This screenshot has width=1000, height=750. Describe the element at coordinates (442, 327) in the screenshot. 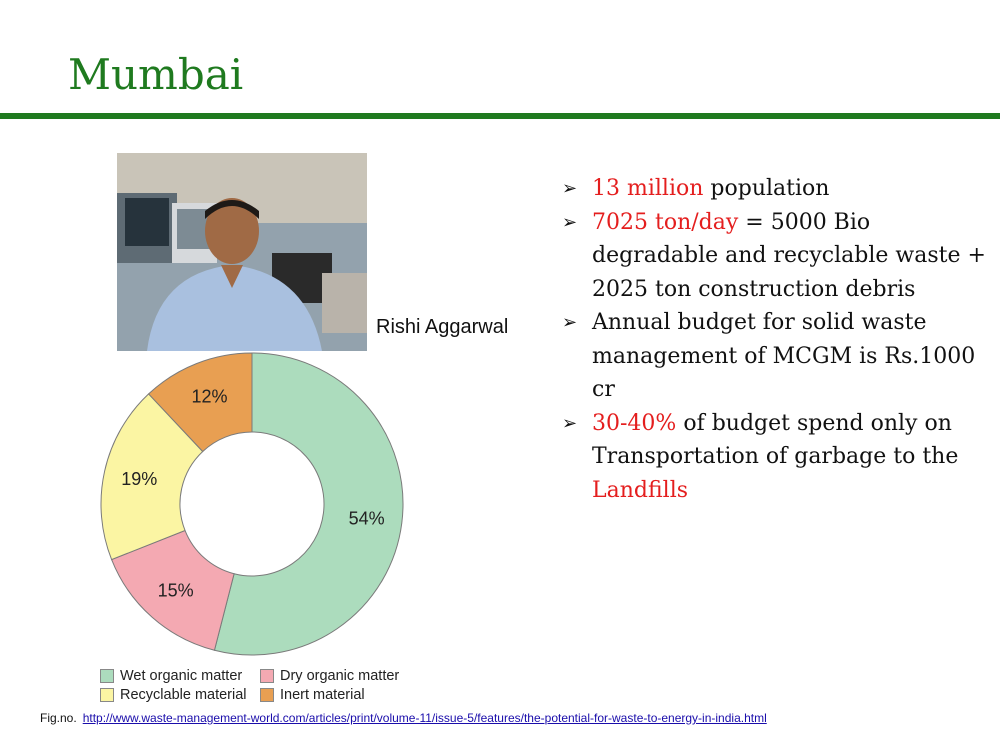

I see `photo-caption: Rishi Aggarwal` at that location.